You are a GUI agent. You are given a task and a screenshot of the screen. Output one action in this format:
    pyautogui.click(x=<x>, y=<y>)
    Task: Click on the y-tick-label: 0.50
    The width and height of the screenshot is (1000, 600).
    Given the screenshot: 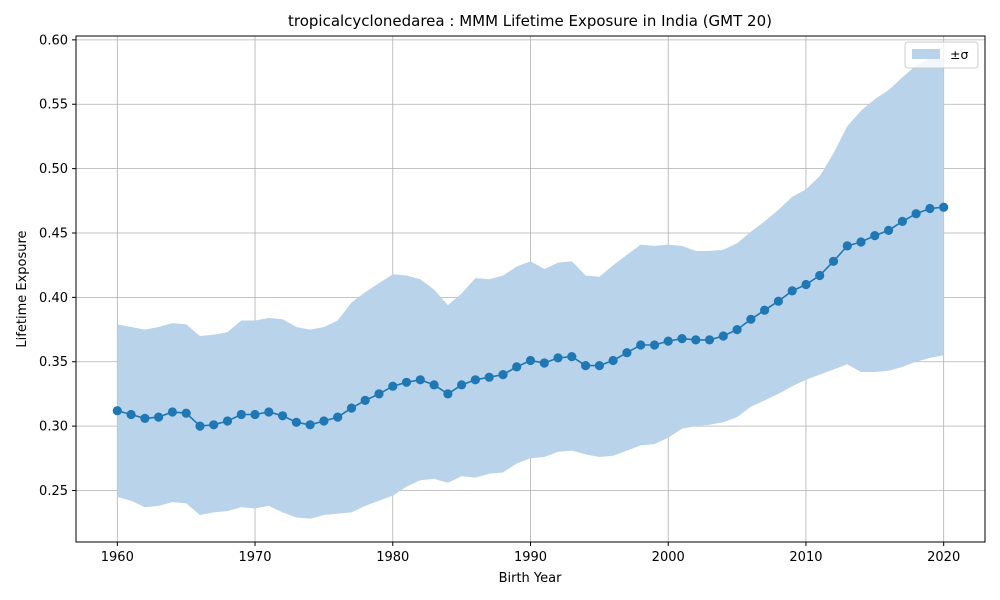 What is the action you would take?
    pyautogui.click(x=53, y=169)
    